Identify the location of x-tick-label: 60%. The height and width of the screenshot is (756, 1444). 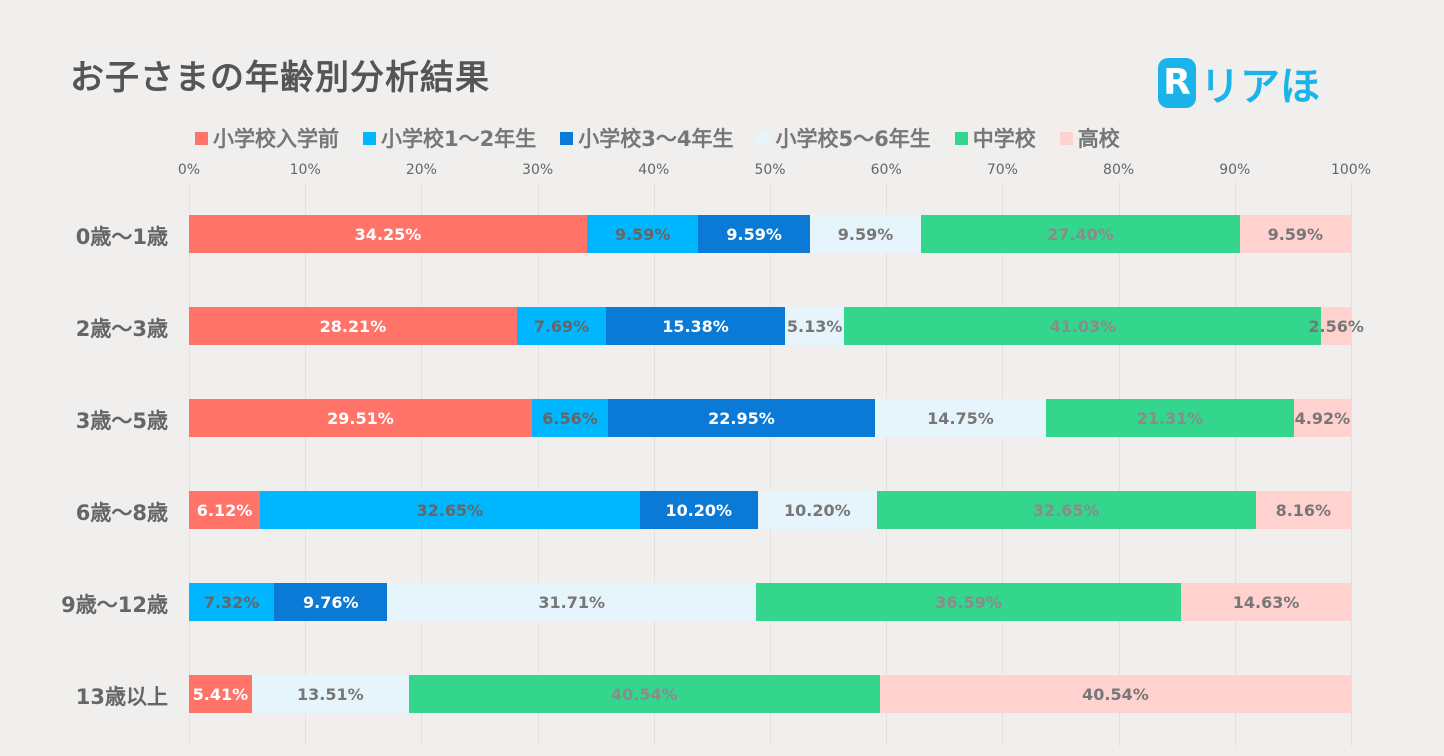
(886, 170).